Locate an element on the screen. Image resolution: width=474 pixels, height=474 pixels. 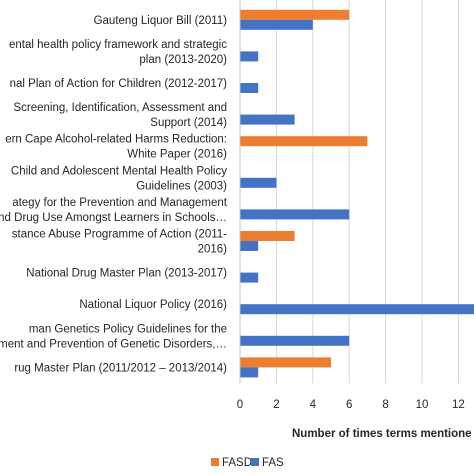
x-tick-label-10: 10 is located at coordinates (422, 405).